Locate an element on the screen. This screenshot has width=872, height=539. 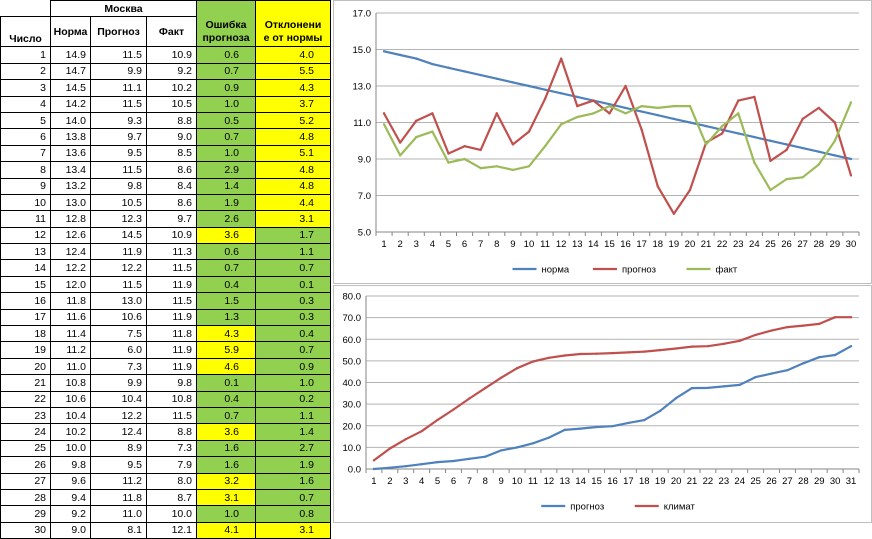
table-row: 24 10.2 12.4 8.8 3.6 1.4 is located at coordinates (165, 432).